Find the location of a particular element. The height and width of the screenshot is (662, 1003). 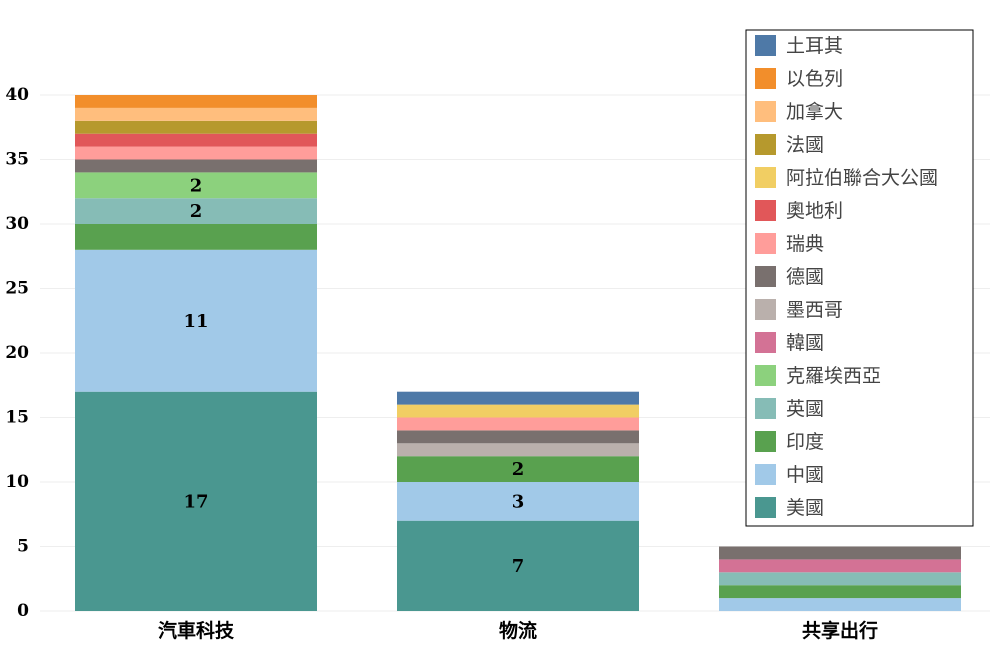

data-label: 17 is located at coordinates (195, 501).